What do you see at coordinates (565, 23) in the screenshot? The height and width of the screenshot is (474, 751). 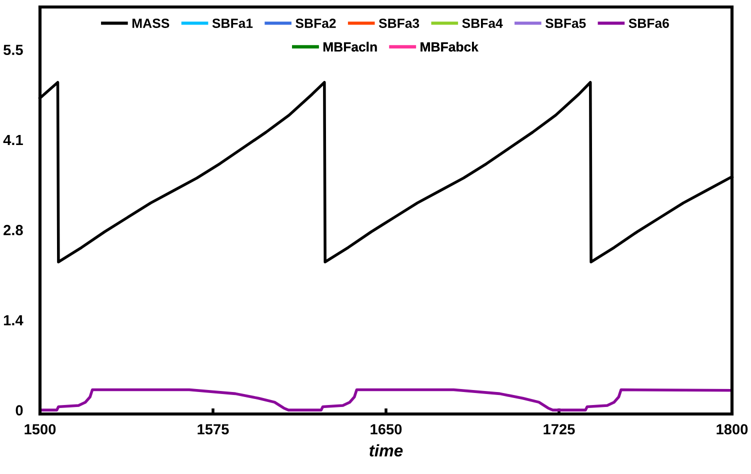 I see `legend-label: SBFa5` at bounding box center [565, 23].